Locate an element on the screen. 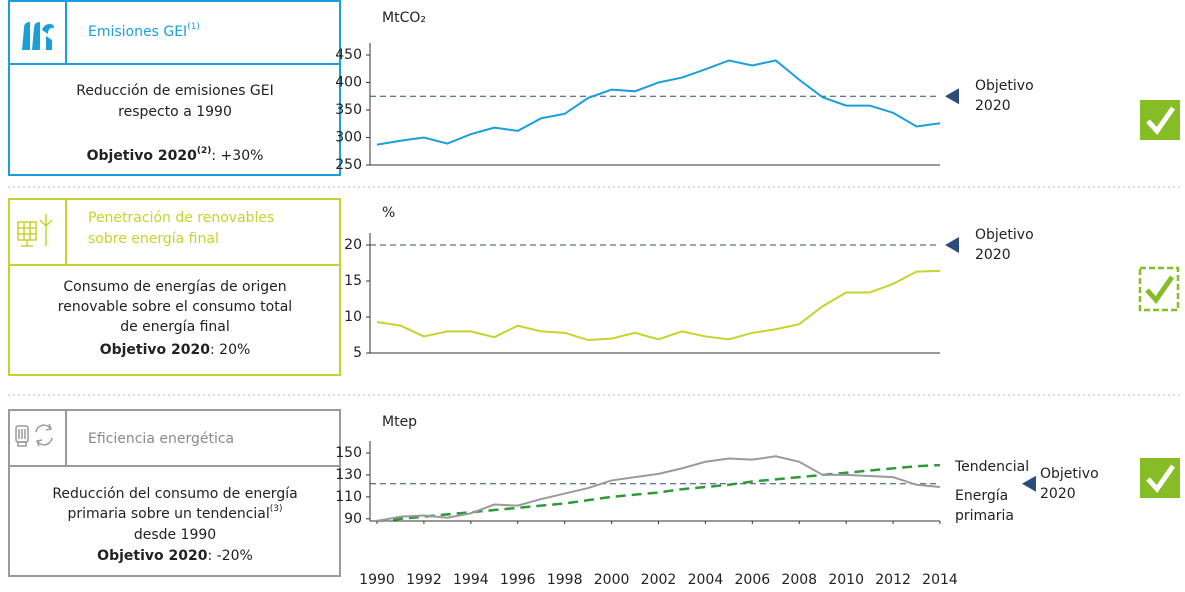 The image size is (1185, 592). description-note: (3) is located at coordinates (276, 509).